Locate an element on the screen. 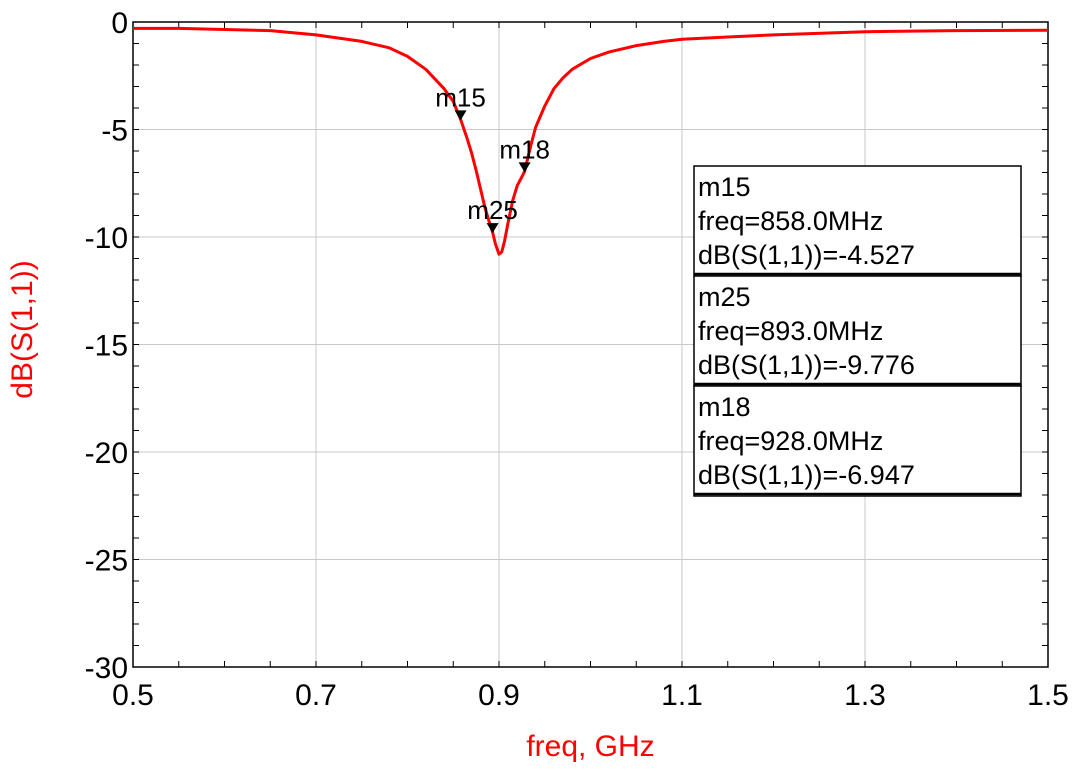 This screenshot has height=771, width=1081. readout-line: m15 is located at coordinates (724, 187).